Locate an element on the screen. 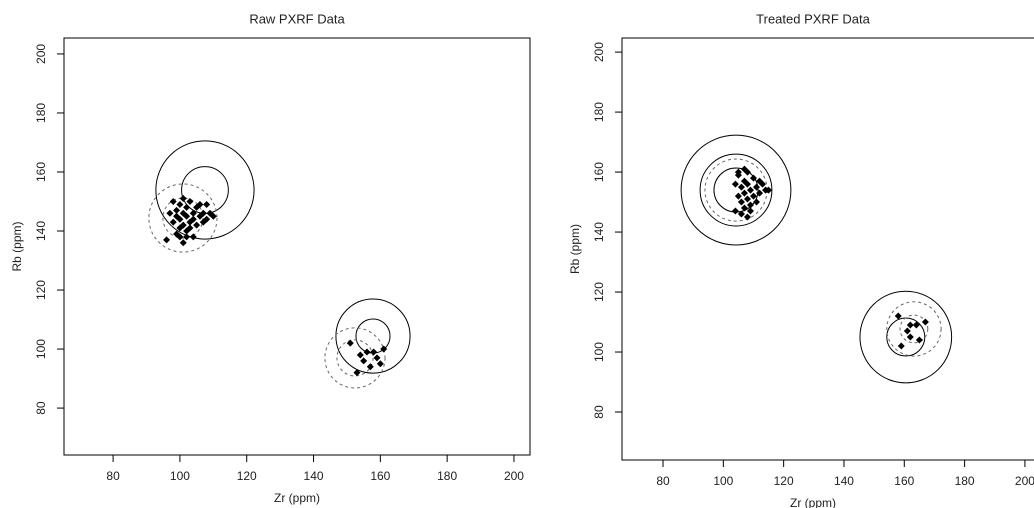 The width and height of the screenshot is (1034, 508). x-tick-label: 120 is located at coordinates (784, 481).